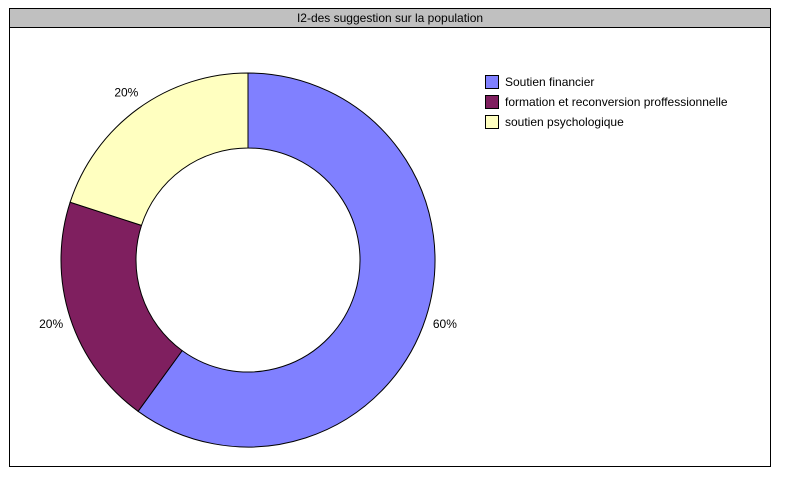  Describe the element at coordinates (606, 82) in the screenshot. I see `legend-item-soutien-financier: Soutien financier` at that location.